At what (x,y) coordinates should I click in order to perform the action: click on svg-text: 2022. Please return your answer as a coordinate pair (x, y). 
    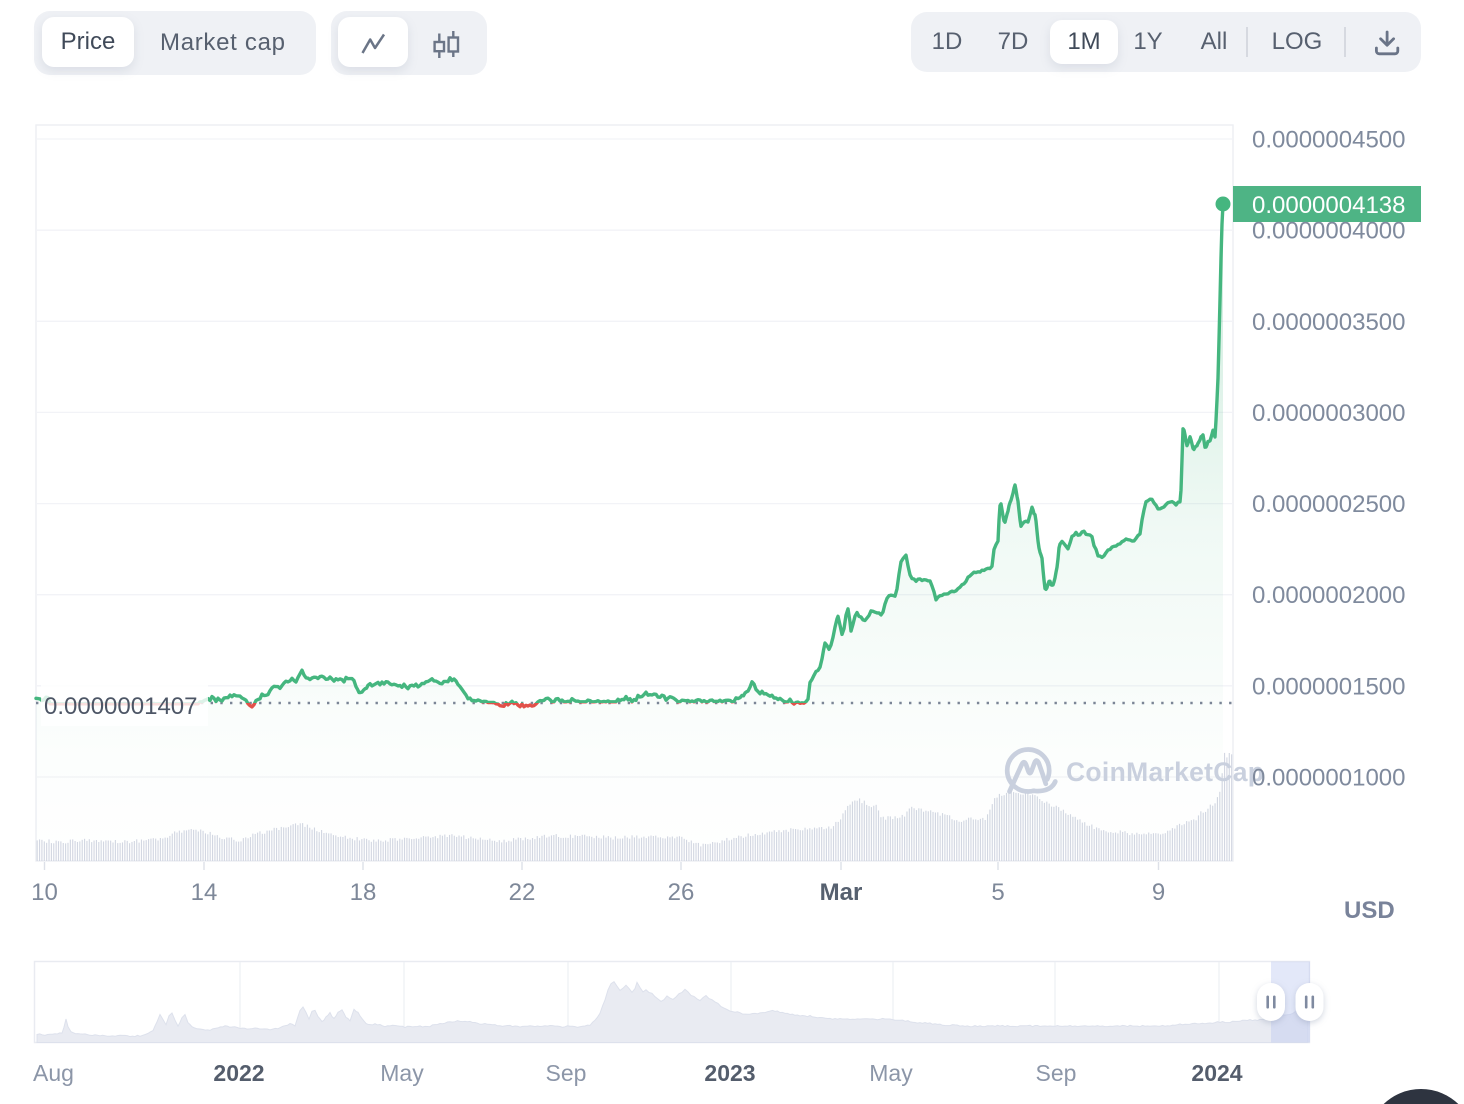
    Looking at the image, I should click on (238, 1073).